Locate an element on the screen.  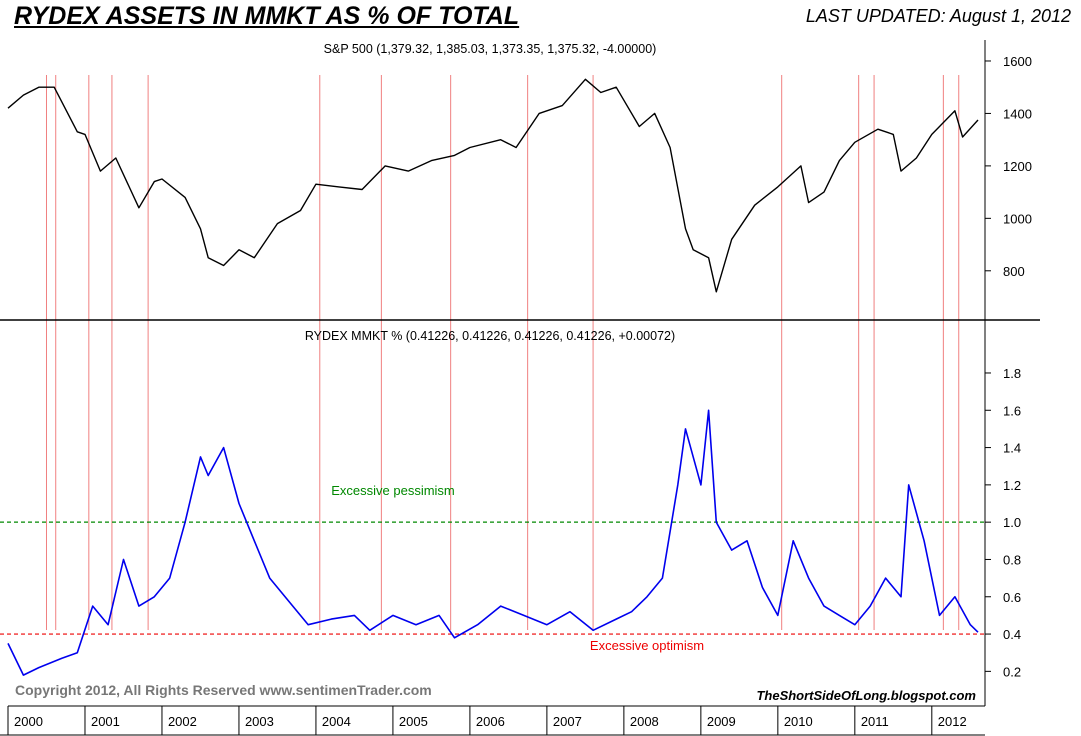
y-tick-label: 0.4 is located at coordinates (1012, 634).